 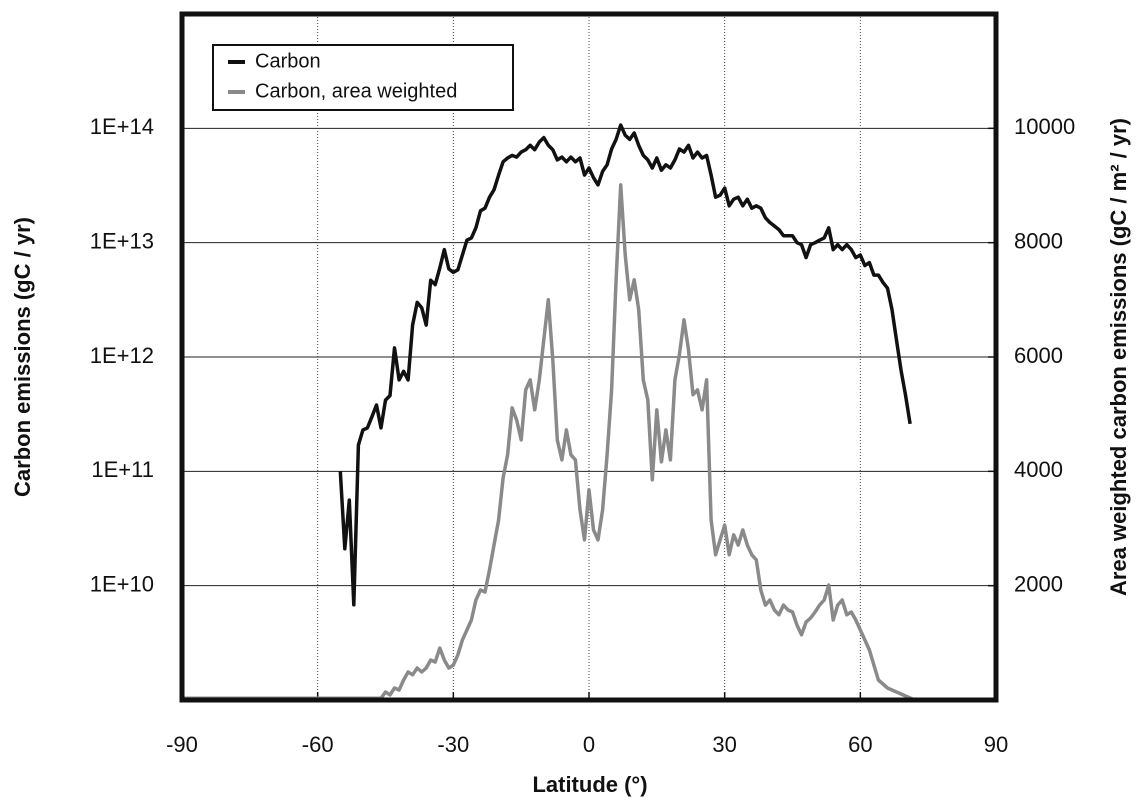 I want to click on y-axis-title: Carbon emissions (gC / yr), so click(x=22, y=357).